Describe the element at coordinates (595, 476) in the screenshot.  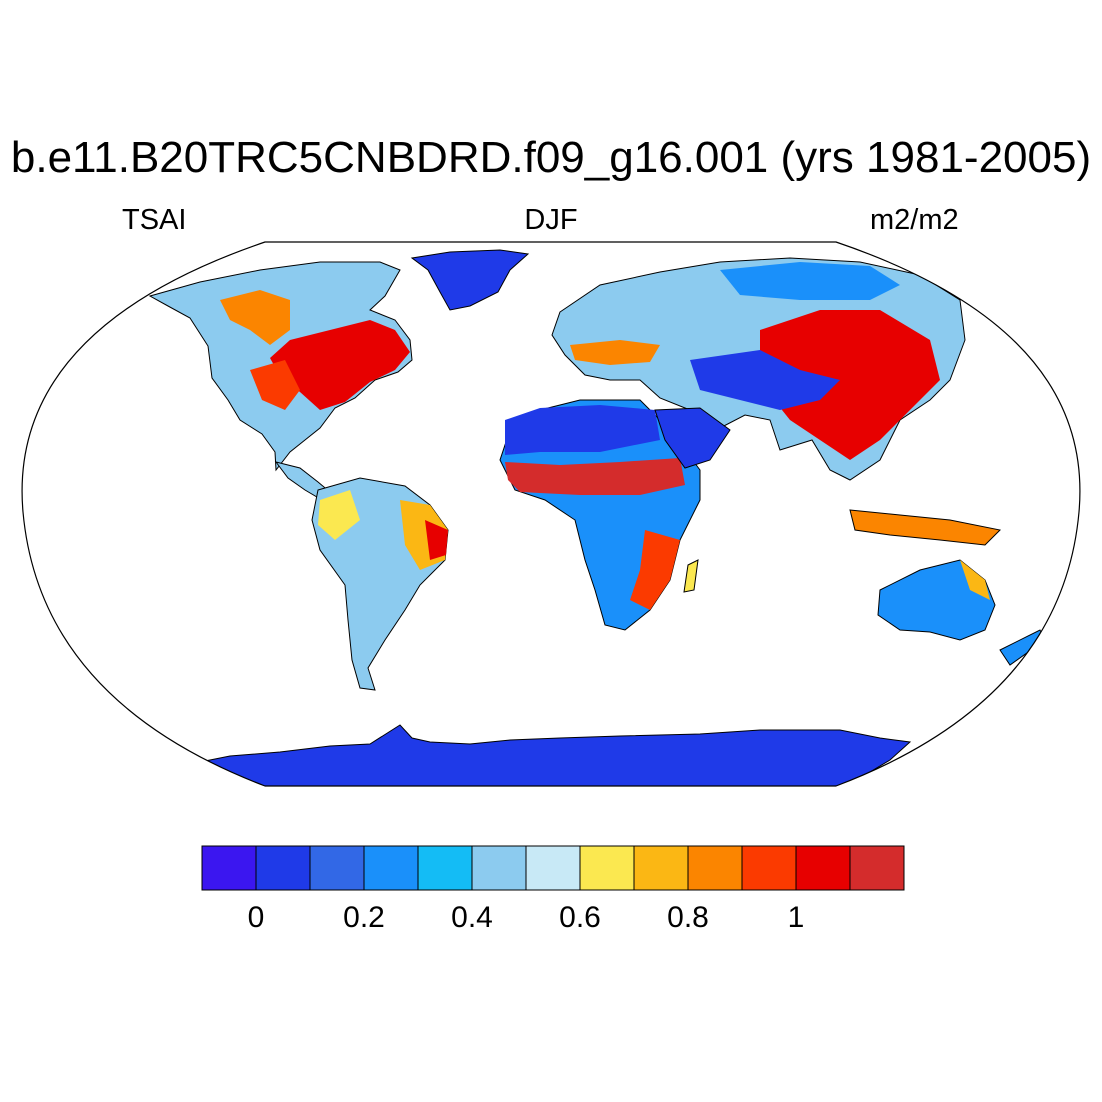
I see `sahel-region` at that location.